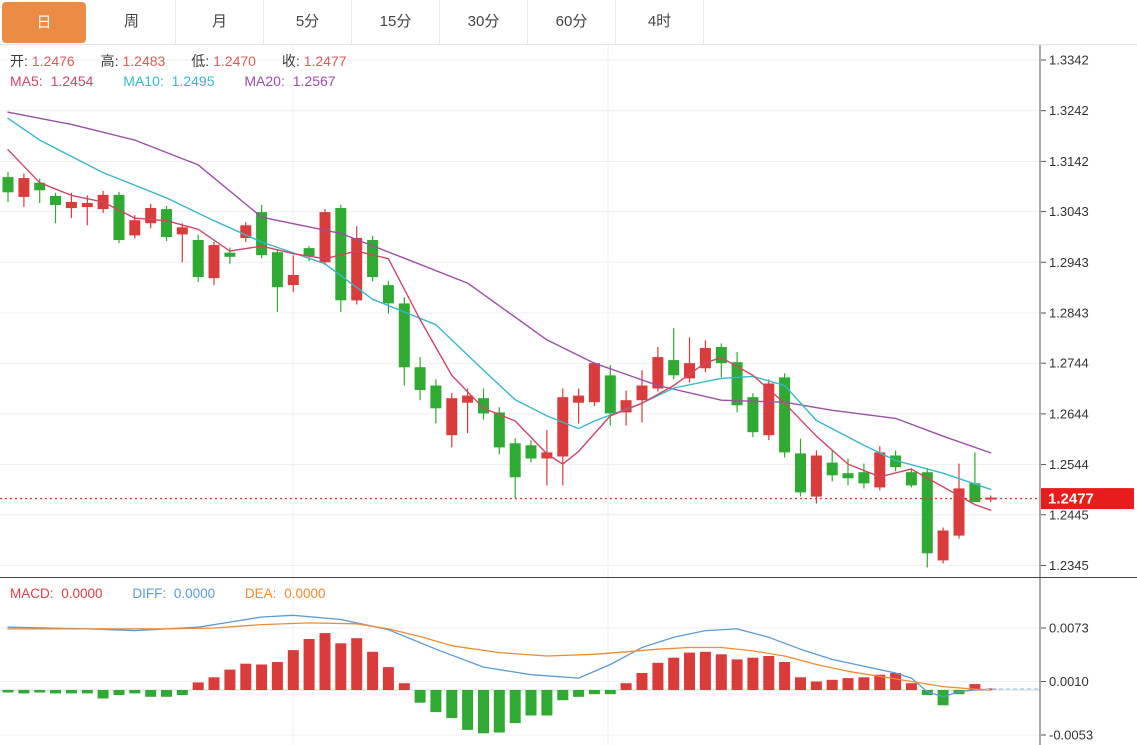  What do you see at coordinates (308, 22) in the screenshot?
I see `tab-m5: 5分` at bounding box center [308, 22].